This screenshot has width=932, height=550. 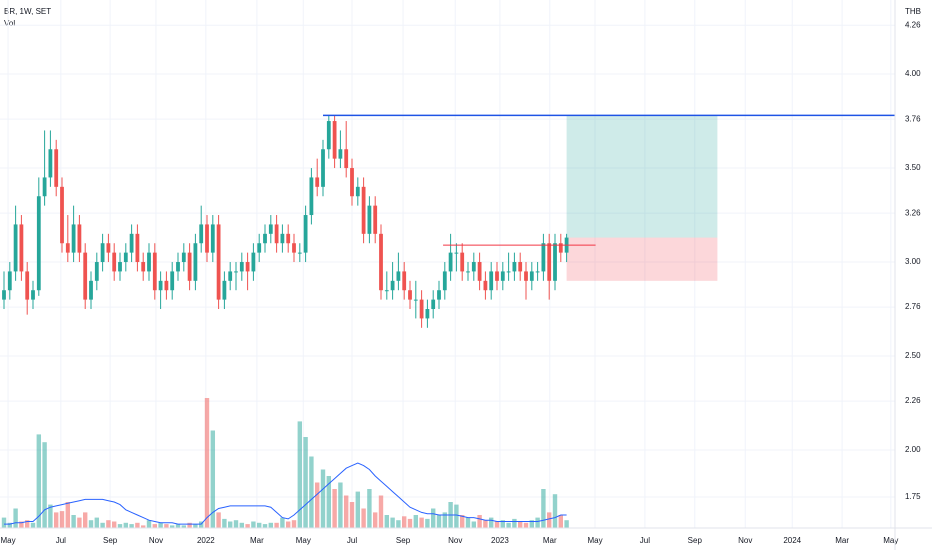 What do you see at coordinates (642, 176) in the screenshot?
I see `profit-zone` at bounding box center [642, 176].